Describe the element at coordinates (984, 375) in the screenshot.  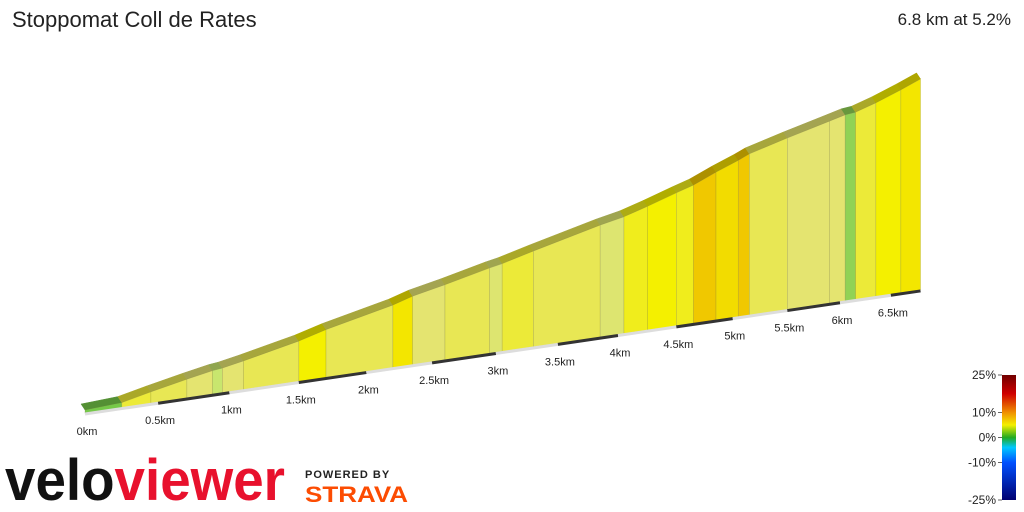
I see `colorbar-label: 25%` at that location.